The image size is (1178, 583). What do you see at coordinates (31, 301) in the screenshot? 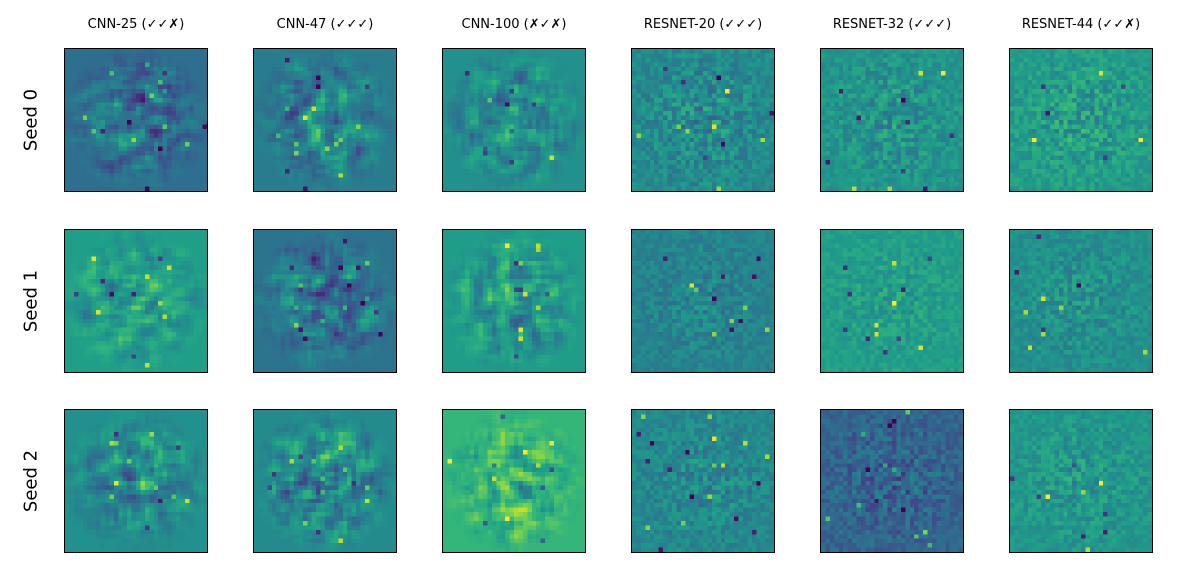
I see `row-label: Seed 1` at bounding box center [31, 301].